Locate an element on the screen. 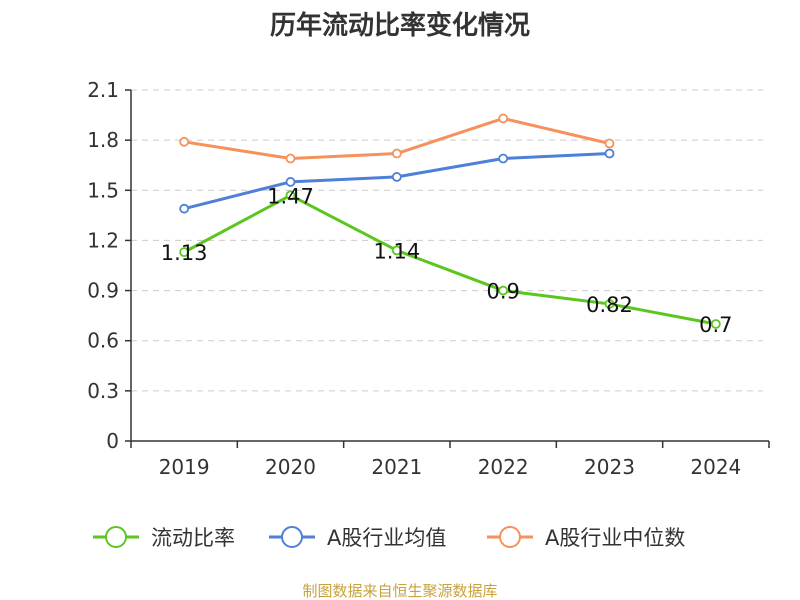 The image size is (800, 600). y-tick-label-5: 1.5 is located at coordinates (103, 190).